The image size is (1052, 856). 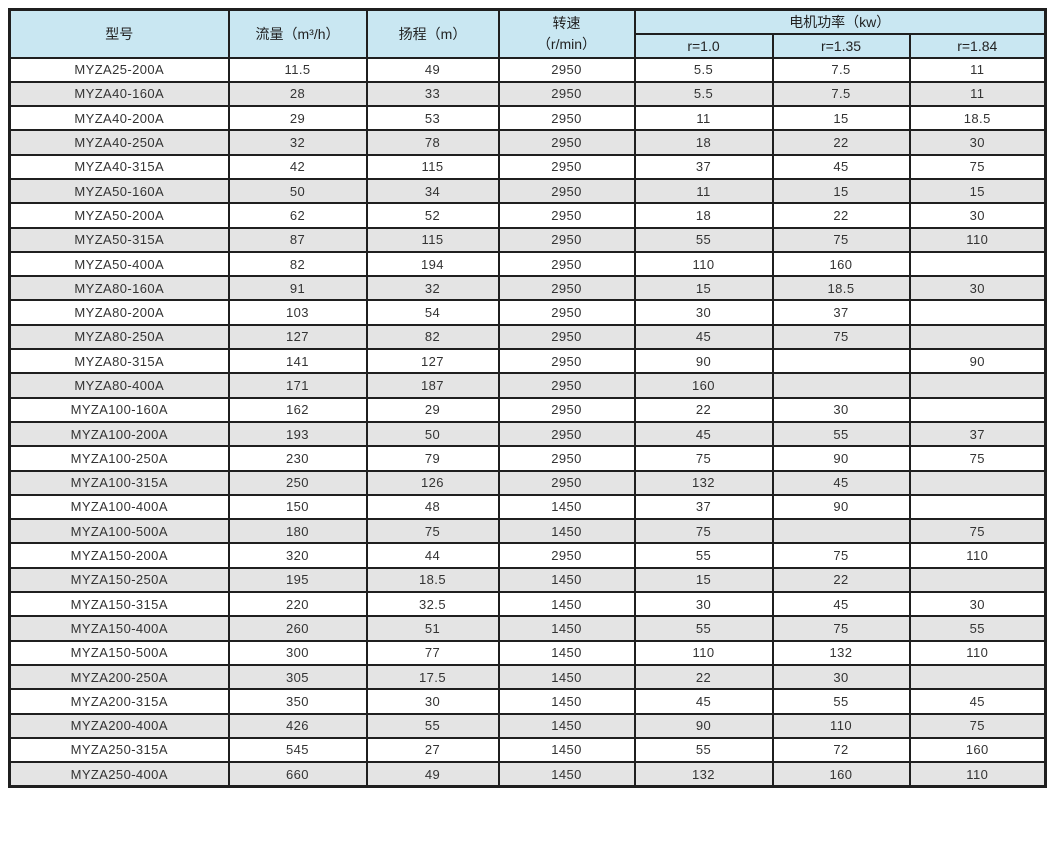 What do you see at coordinates (297, 652) in the screenshot?
I see `cell-flow: 300` at bounding box center [297, 652].